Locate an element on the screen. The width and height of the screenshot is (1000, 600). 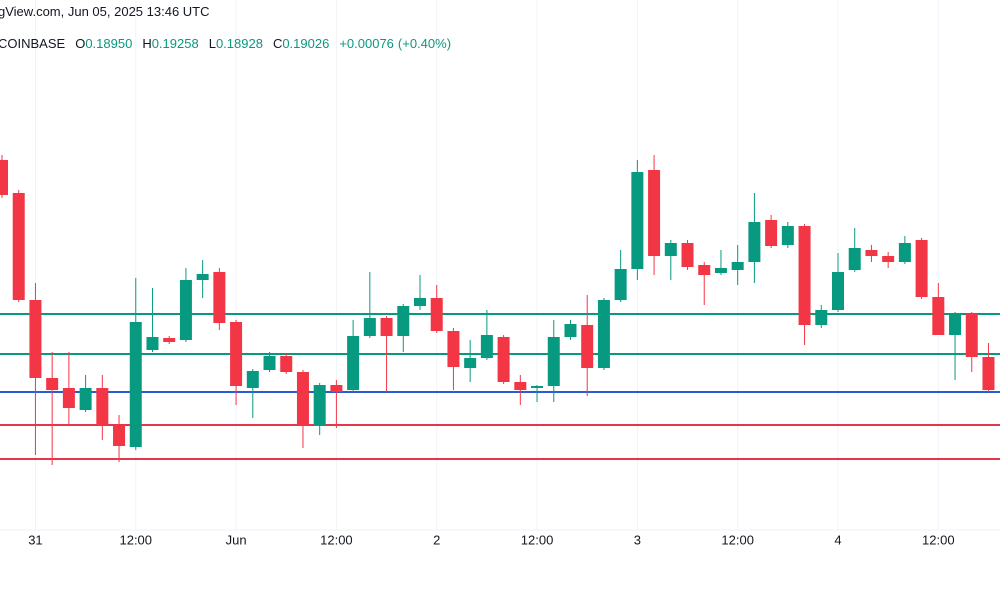
source-line: gView.com, Jun 05, 2025 13:46 UTC is located at coordinates (105, 11).